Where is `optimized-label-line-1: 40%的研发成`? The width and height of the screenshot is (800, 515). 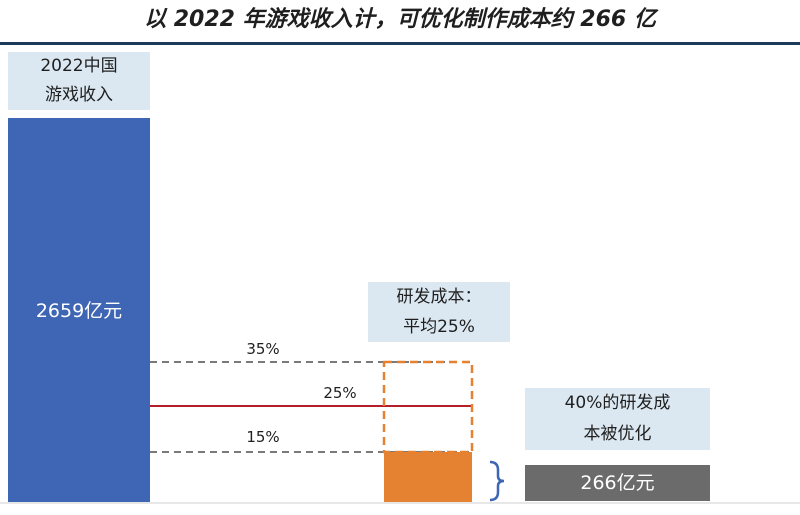
optimized-label-line-1: 40%的研发成 is located at coordinates (617, 403).